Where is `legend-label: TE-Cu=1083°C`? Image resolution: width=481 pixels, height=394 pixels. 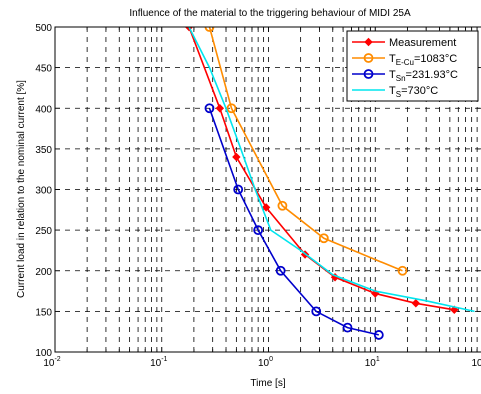 legend-label: TE-Cu=1083°C is located at coordinates (423, 60).